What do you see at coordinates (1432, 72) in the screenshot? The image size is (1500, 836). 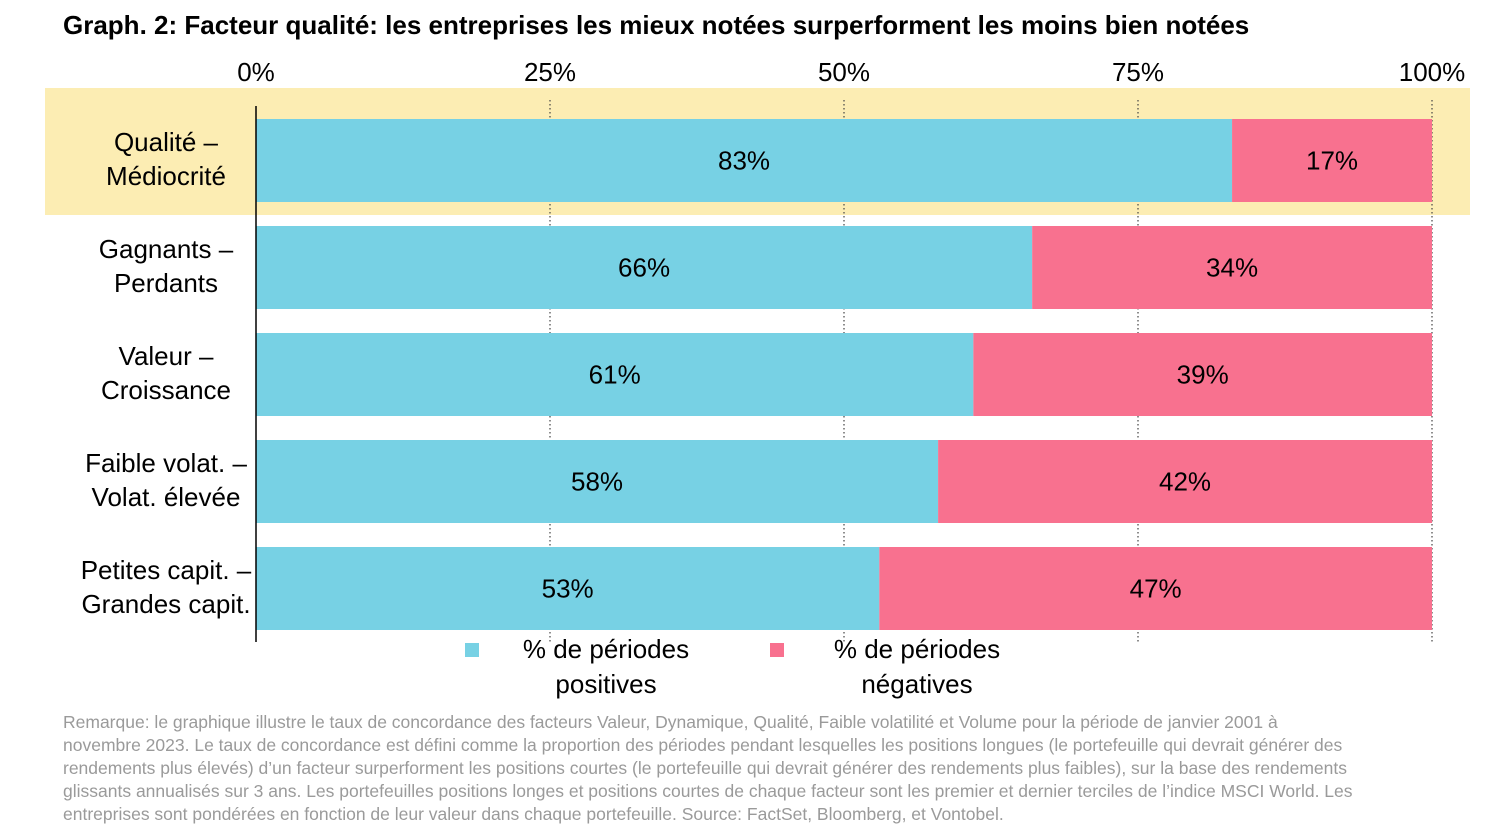 I see `x-tick-label: 100%` at bounding box center [1432, 72].